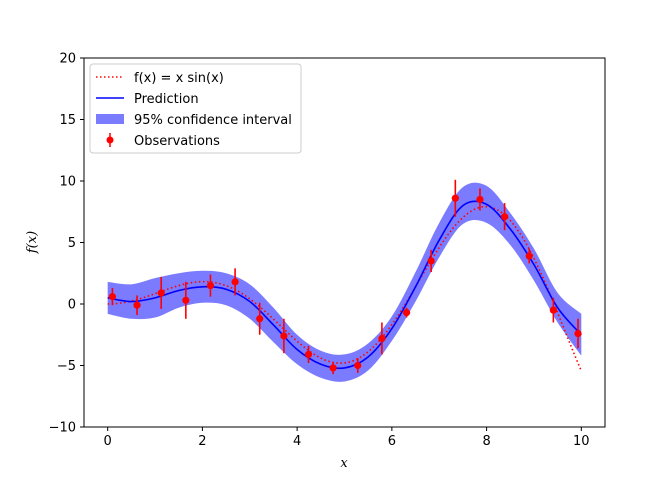 This screenshot has width=672, height=480. I want to click on x-tick-label: 4, so click(297, 441).